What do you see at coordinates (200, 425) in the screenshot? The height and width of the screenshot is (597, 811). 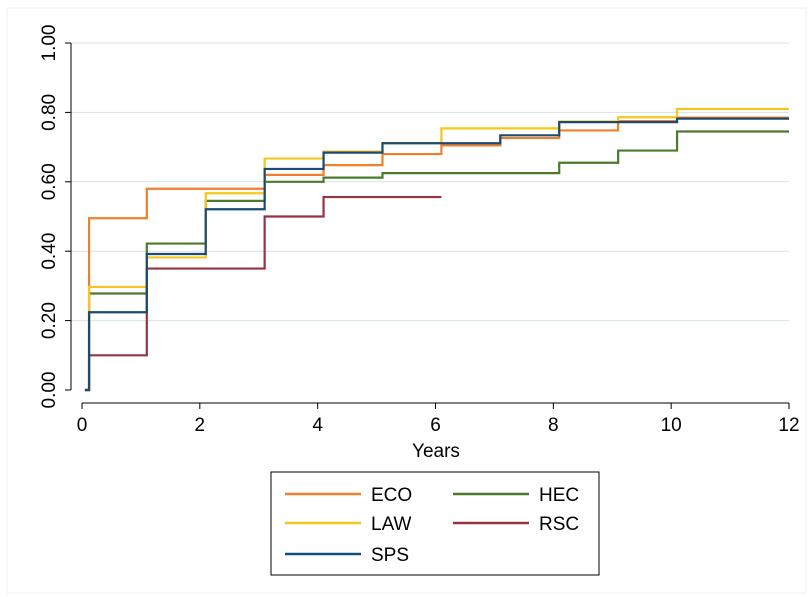 I see `x-tick-label-1: 2` at bounding box center [200, 425].